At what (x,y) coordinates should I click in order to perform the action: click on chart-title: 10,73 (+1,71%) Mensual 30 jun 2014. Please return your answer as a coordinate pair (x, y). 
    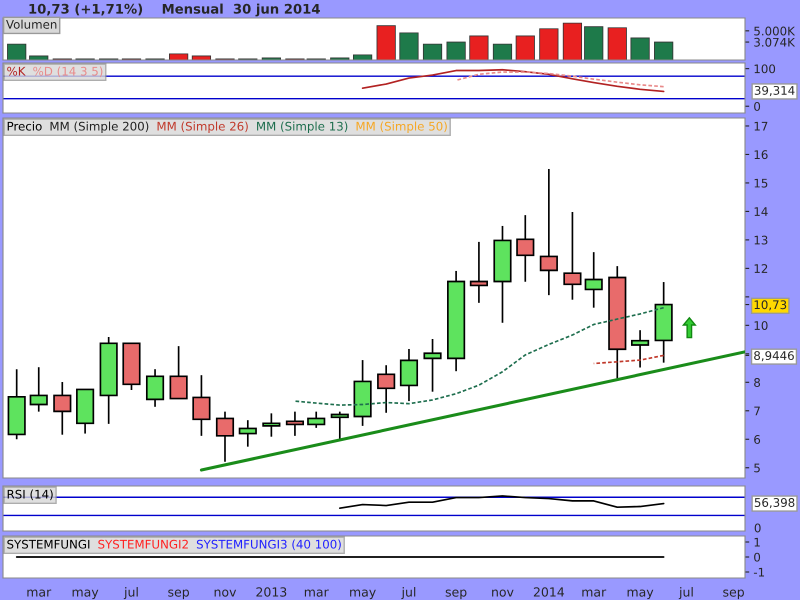
    Looking at the image, I should click on (174, 10).